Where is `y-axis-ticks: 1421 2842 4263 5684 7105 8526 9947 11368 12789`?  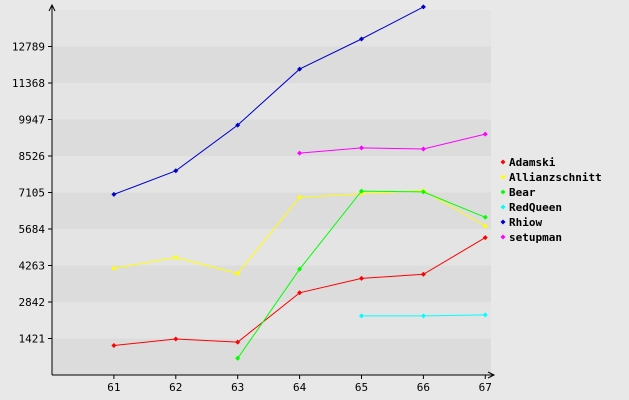
y-axis-ticks: 1421 2842 4263 5684 7105 8526 9947 11368 12789 is located at coordinates (32, 193).